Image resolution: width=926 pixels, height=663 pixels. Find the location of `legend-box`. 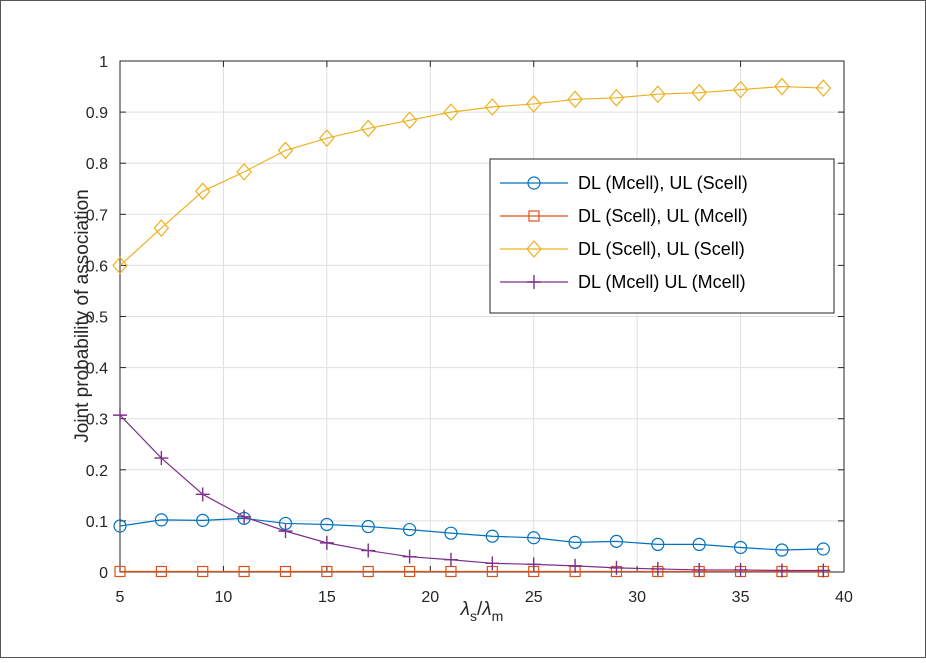

legend-box is located at coordinates (662, 236).